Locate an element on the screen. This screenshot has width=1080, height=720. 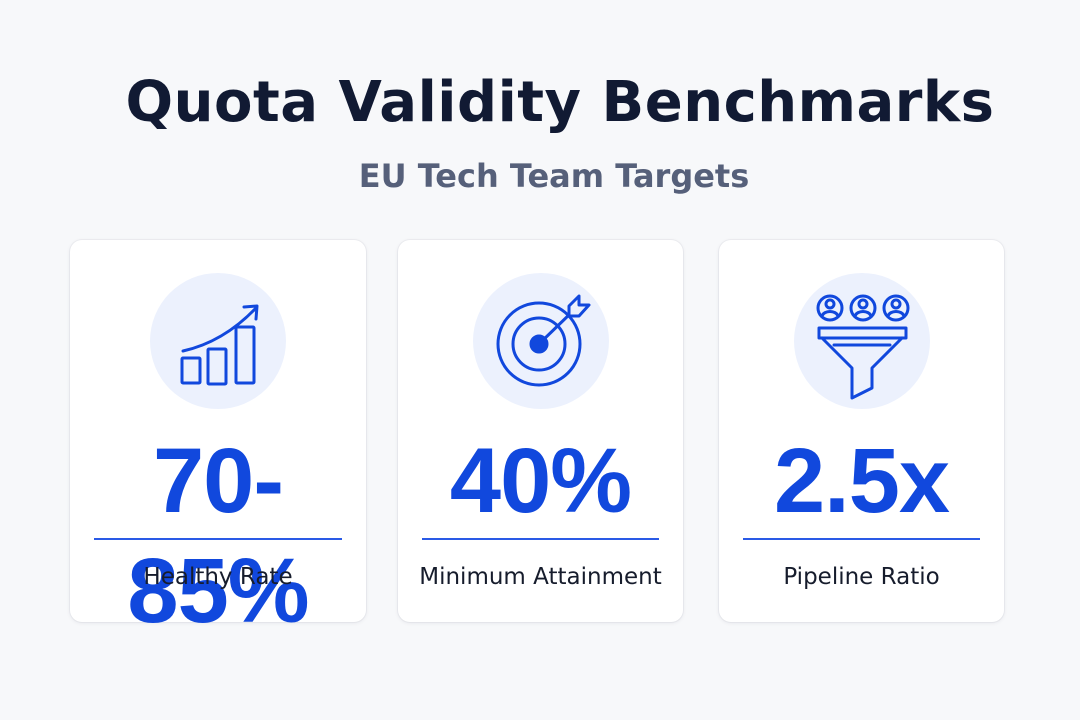
minimum-attainment-label: Minimum Attainment is located at coordinates (540, 577).